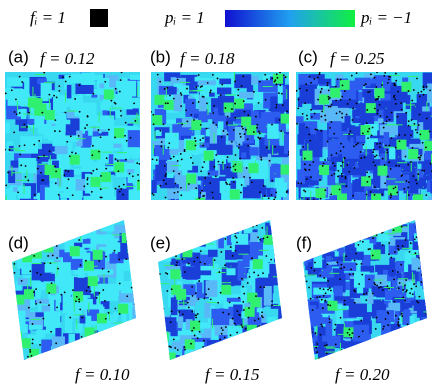 The image size is (436, 390). What do you see at coordinates (207, 58) in the screenshot?
I see `panel-caption: f = 0.18` at bounding box center [207, 58].